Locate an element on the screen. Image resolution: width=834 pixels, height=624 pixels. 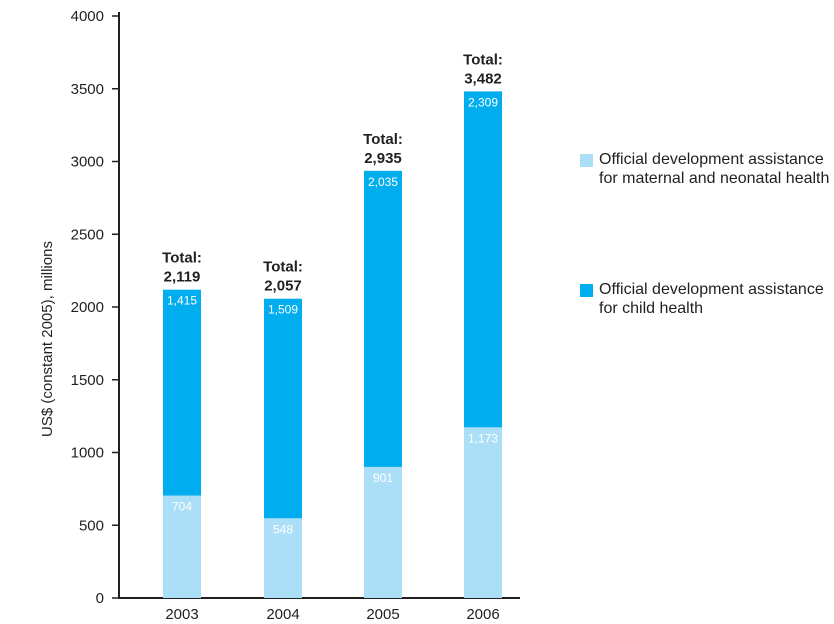
total-value: 2,057 is located at coordinates (283, 286).